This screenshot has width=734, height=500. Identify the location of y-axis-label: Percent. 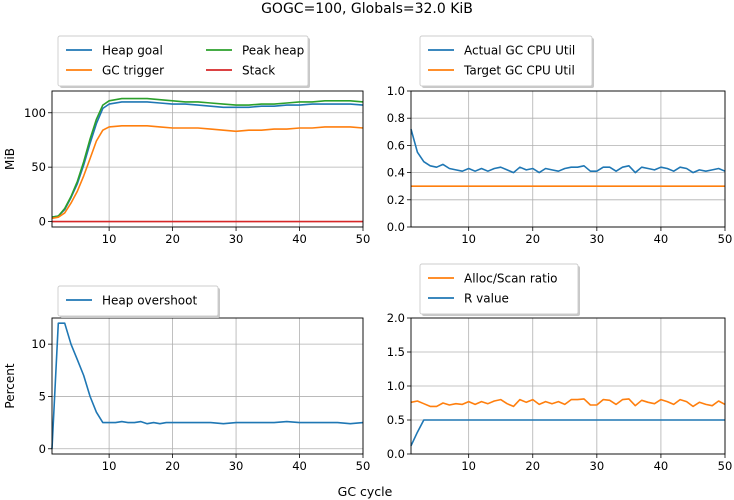
(10, 385).